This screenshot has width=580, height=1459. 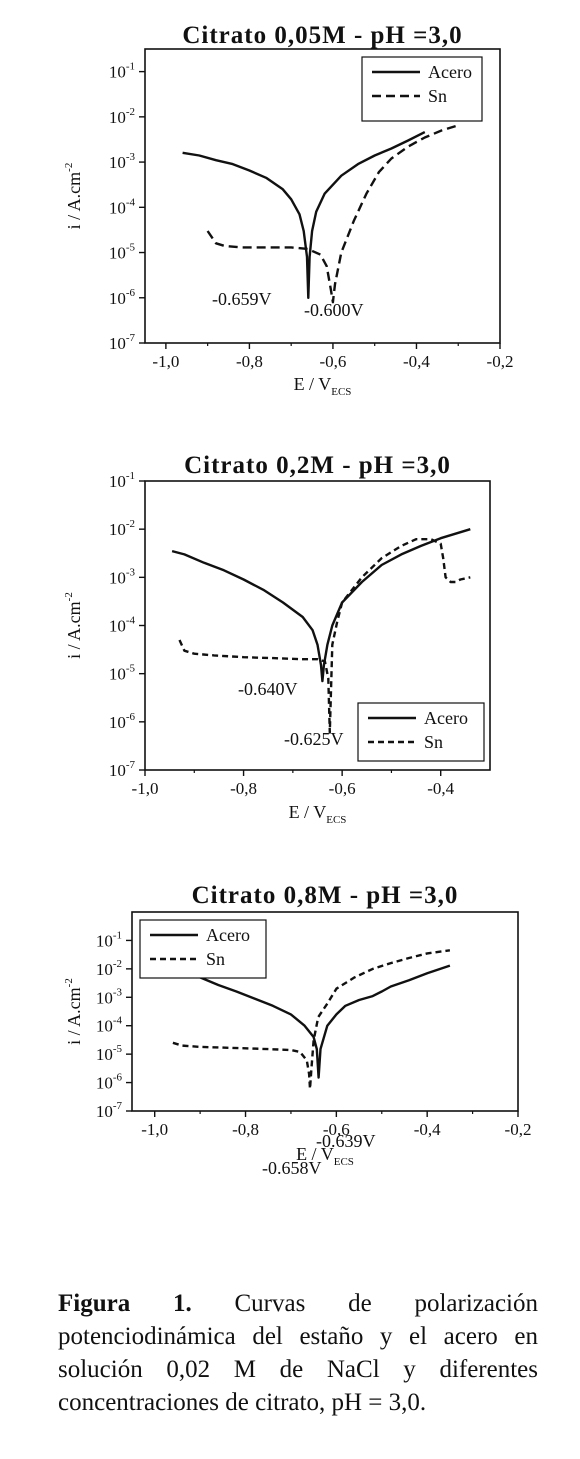 I want to click on chart-title: Citrato 0,05M - pH =3,0, so click(x=322, y=35).